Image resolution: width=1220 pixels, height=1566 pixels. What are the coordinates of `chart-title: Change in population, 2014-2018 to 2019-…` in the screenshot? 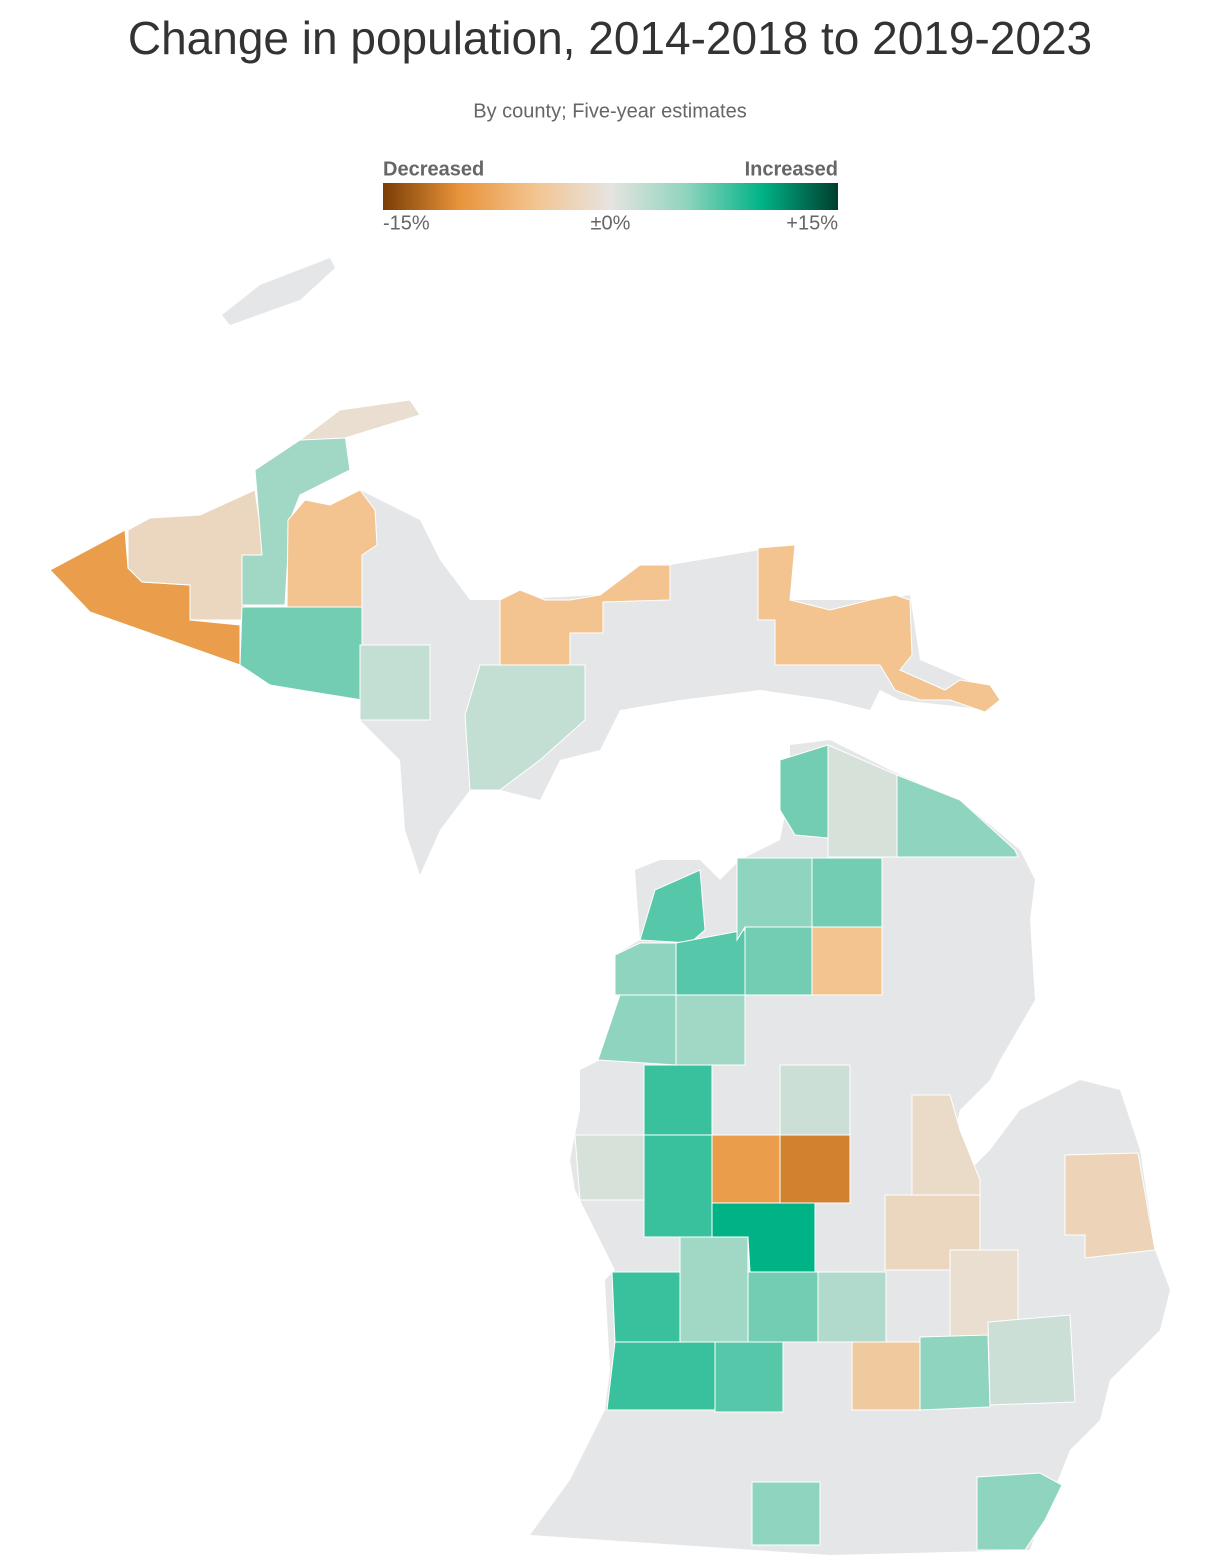 It's located at (610, 38).